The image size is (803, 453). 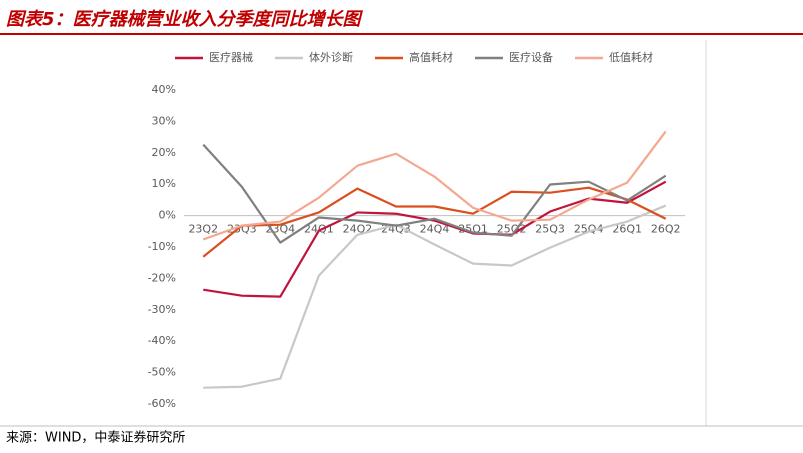 What do you see at coordinates (164, 120) in the screenshot?
I see `y-tick-label: 30%` at bounding box center [164, 120].